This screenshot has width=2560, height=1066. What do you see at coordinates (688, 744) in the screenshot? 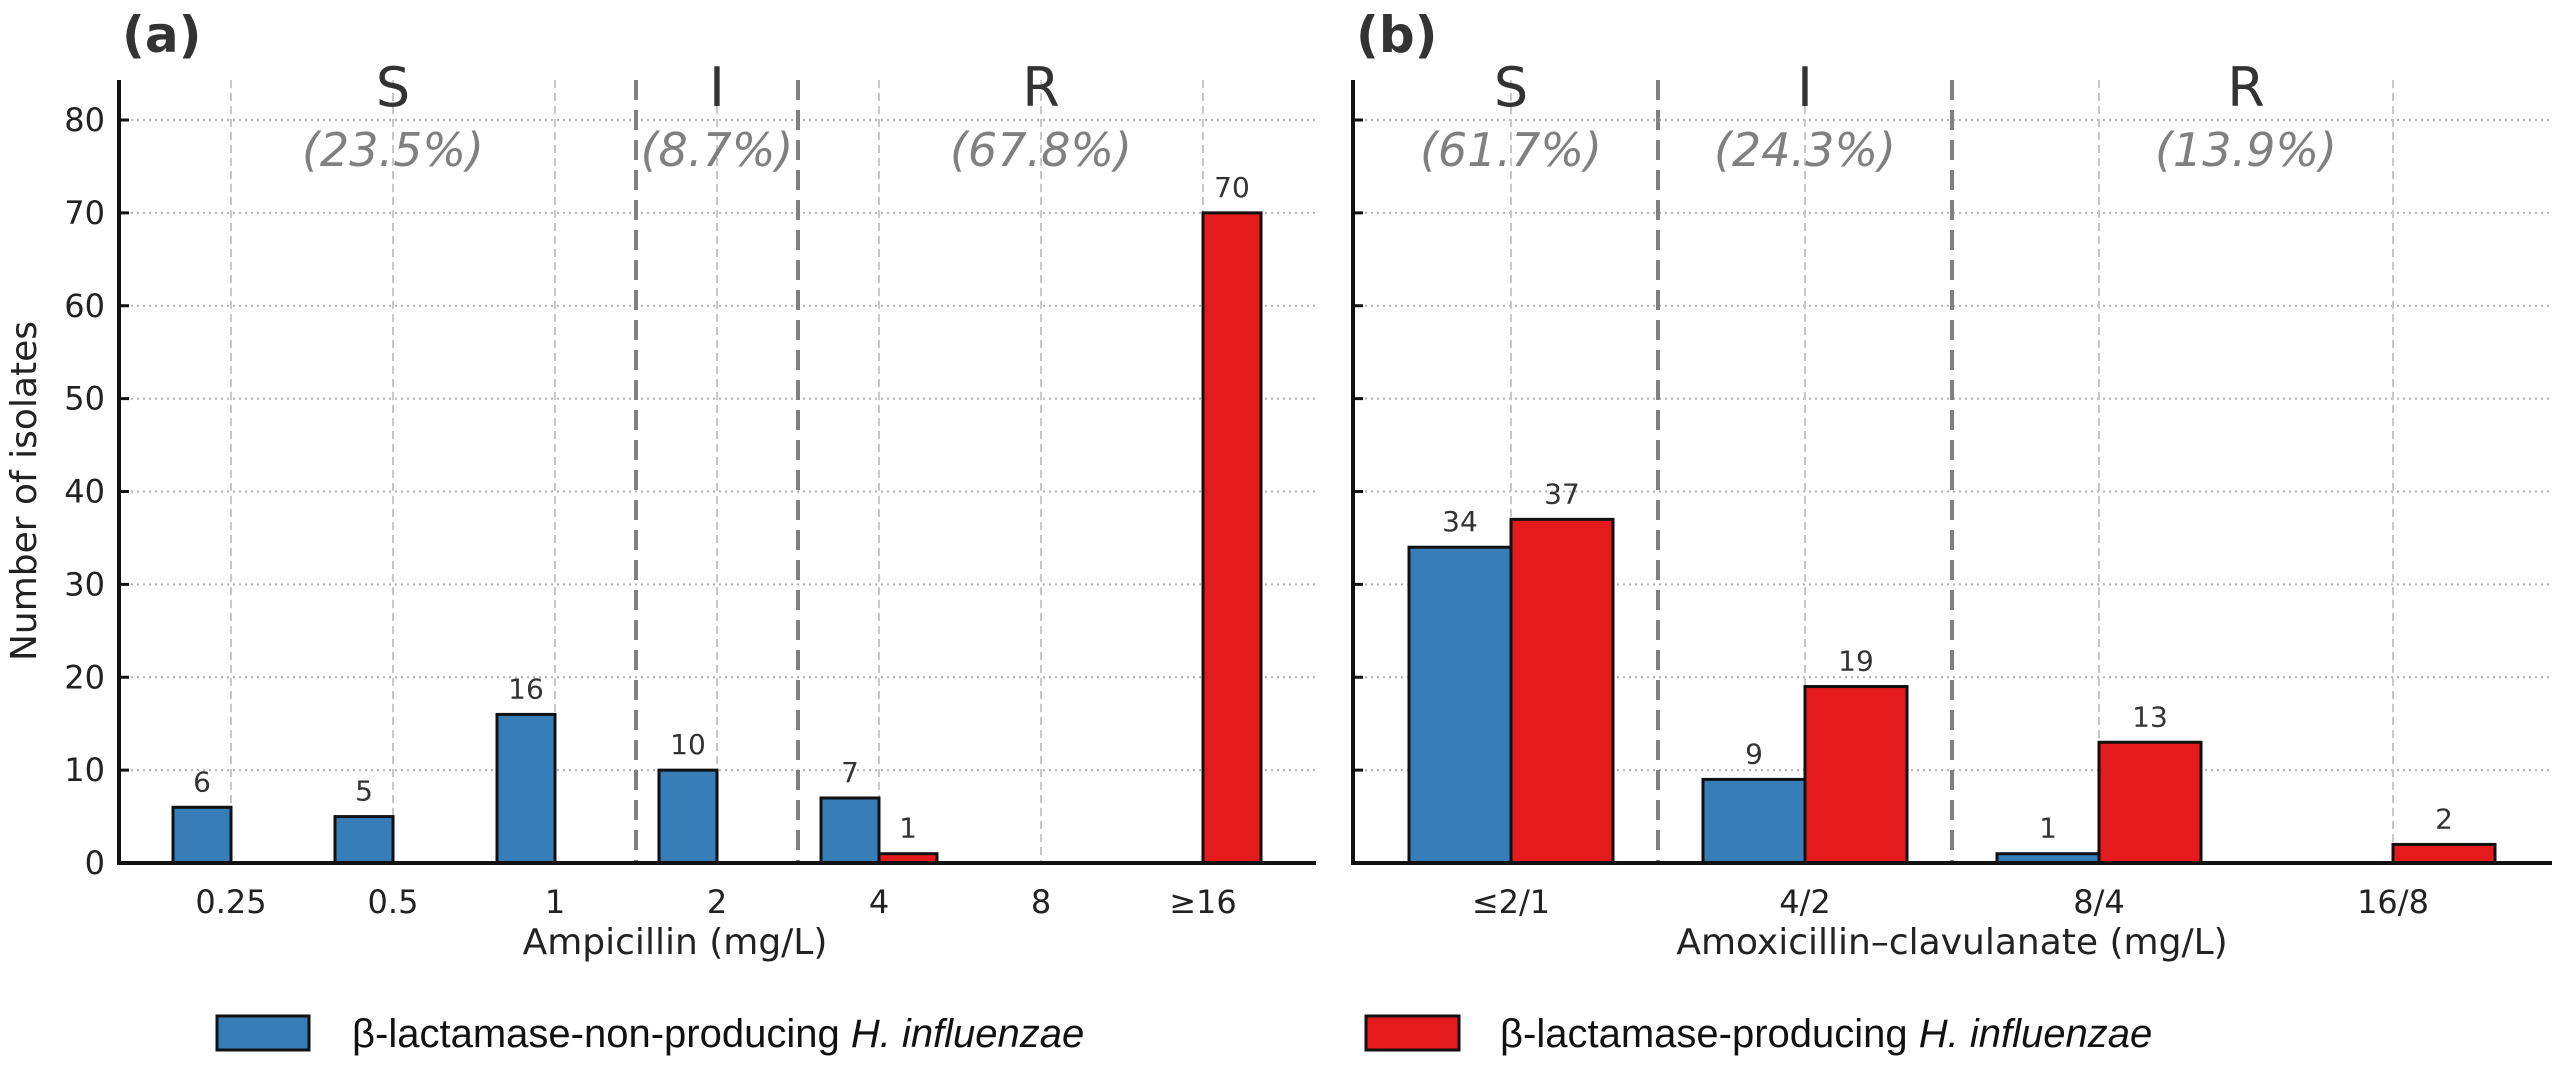
I see `bar-value-label: 10` at bounding box center [688, 744].